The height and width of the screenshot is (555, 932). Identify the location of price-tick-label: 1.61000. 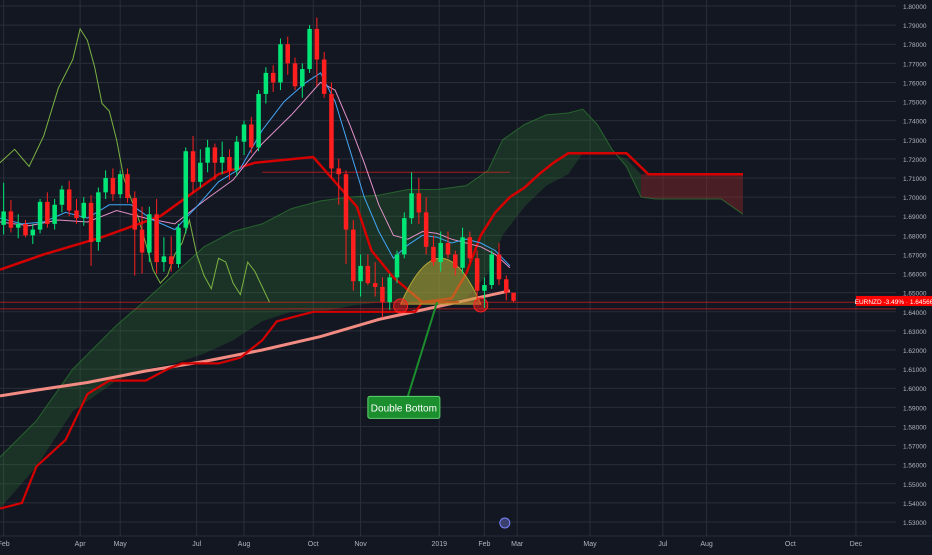
(915, 370).